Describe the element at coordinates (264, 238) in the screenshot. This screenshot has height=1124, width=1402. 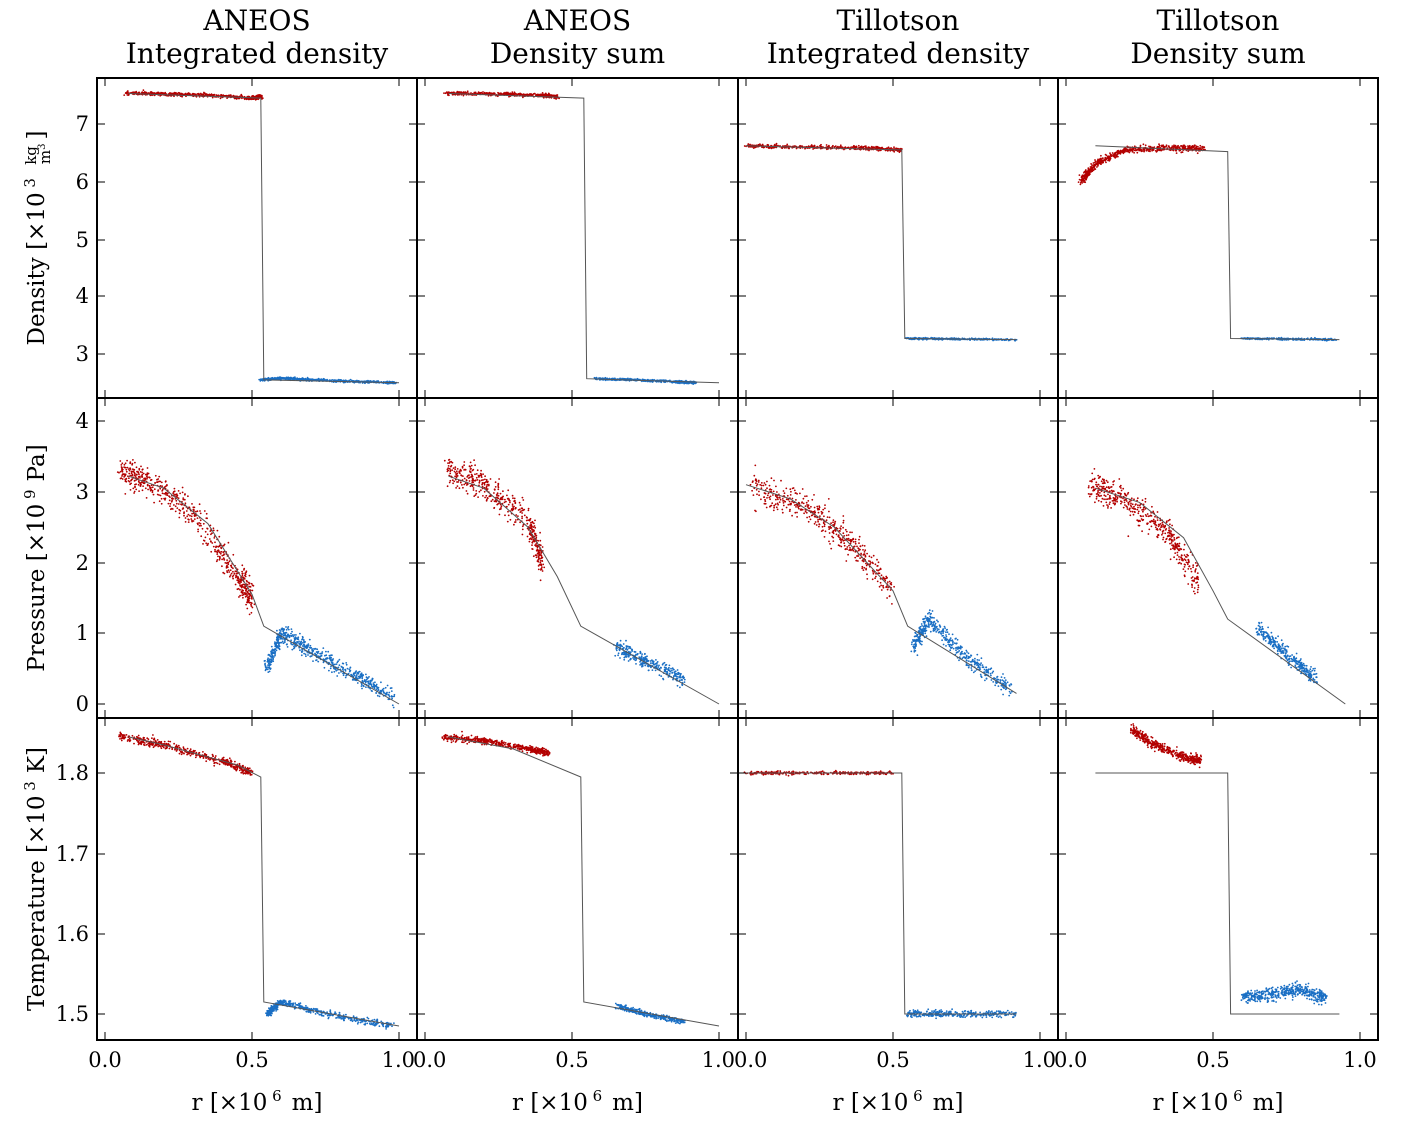
I see `reference-line` at that location.